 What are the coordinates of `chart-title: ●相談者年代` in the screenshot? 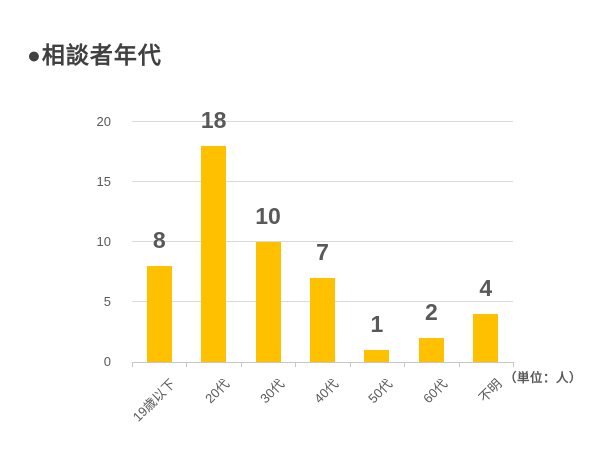 It's located at (94, 55).